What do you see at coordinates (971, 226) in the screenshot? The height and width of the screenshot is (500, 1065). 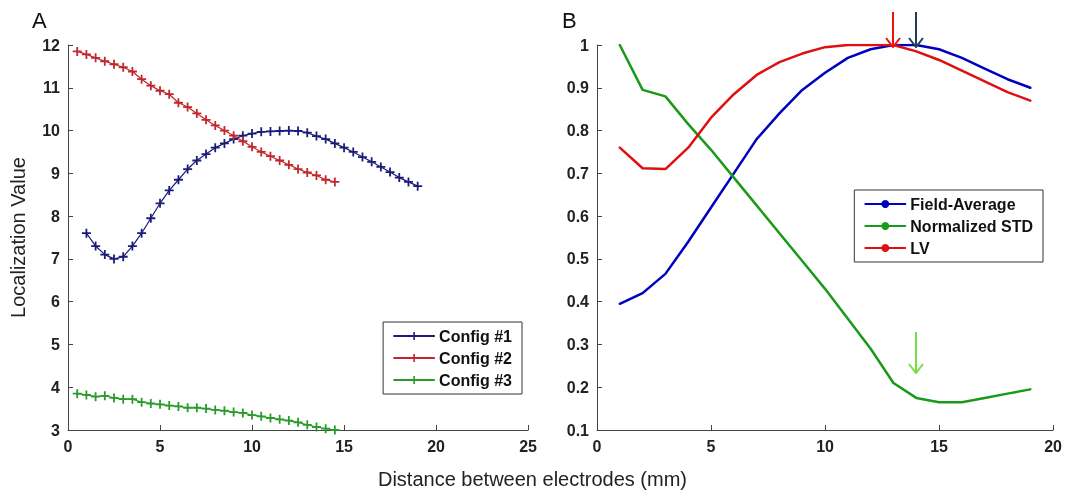 I see `legend-label: Normalized STD` at bounding box center [971, 226].